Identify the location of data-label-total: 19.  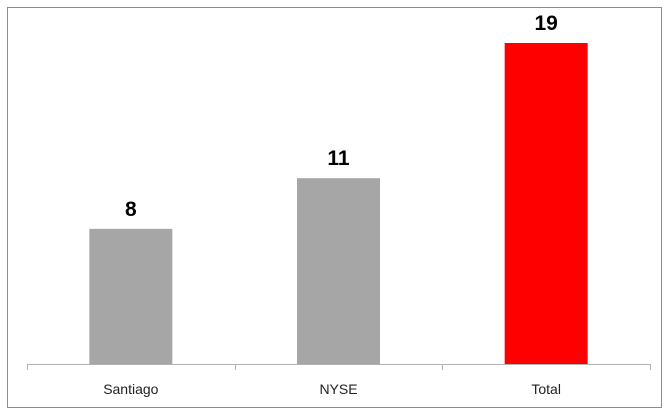
(545, 23).